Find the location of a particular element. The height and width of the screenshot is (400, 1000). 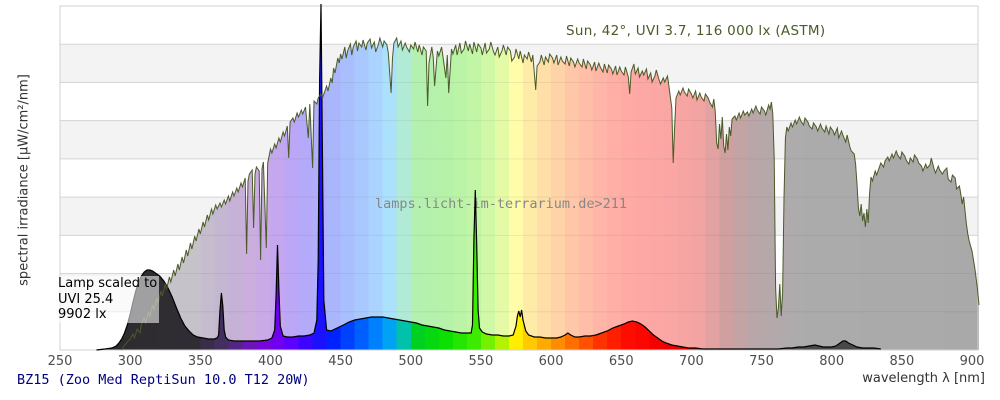

x-tick-label: 500 is located at coordinates (411, 361).